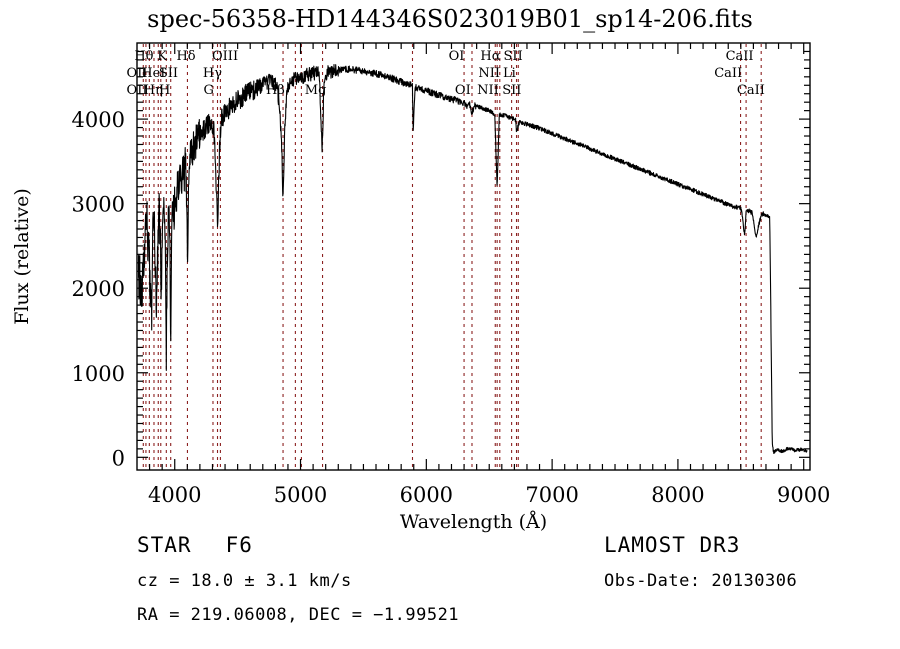  What do you see at coordinates (803, 495) in the screenshot?
I see `svg-text: 9000` at bounding box center [803, 495].